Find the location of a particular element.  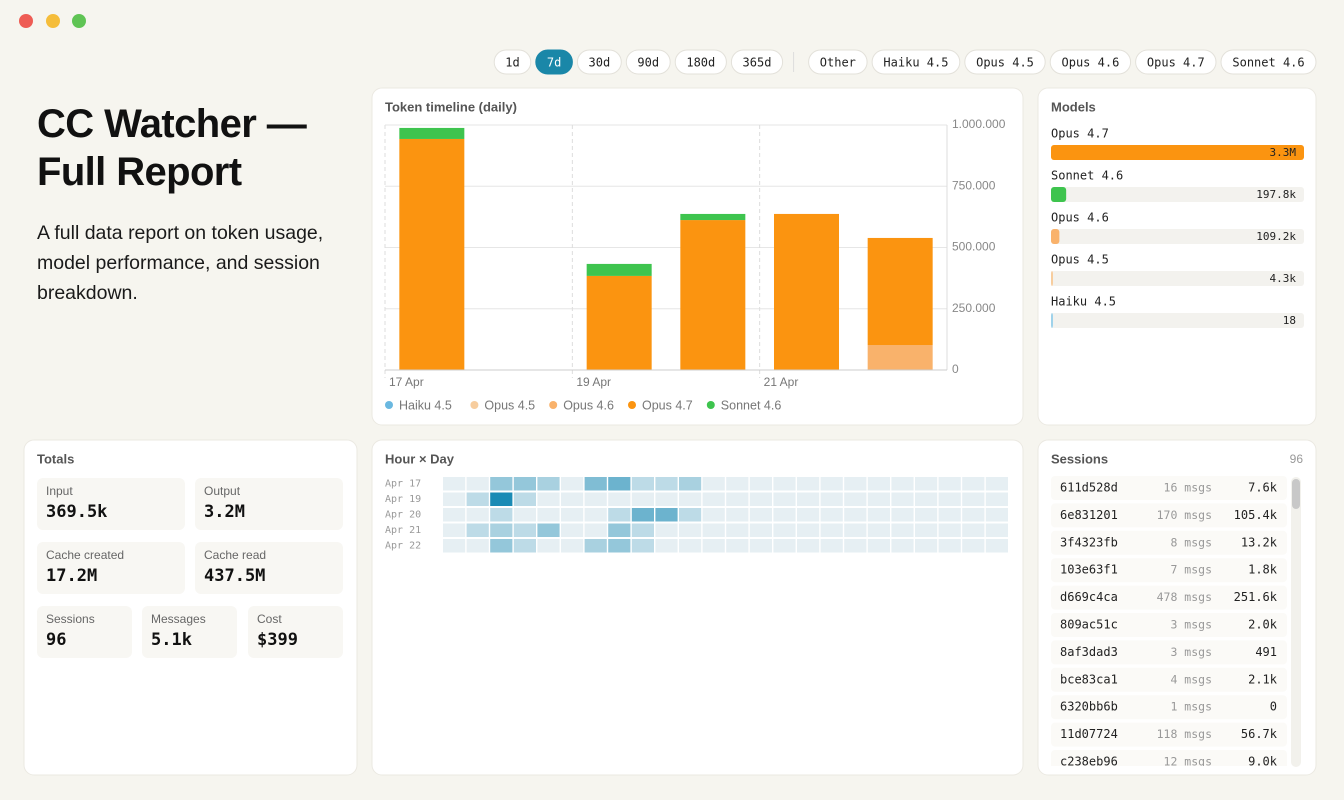

stat-label: Cost is located at coordinates (269, 619).